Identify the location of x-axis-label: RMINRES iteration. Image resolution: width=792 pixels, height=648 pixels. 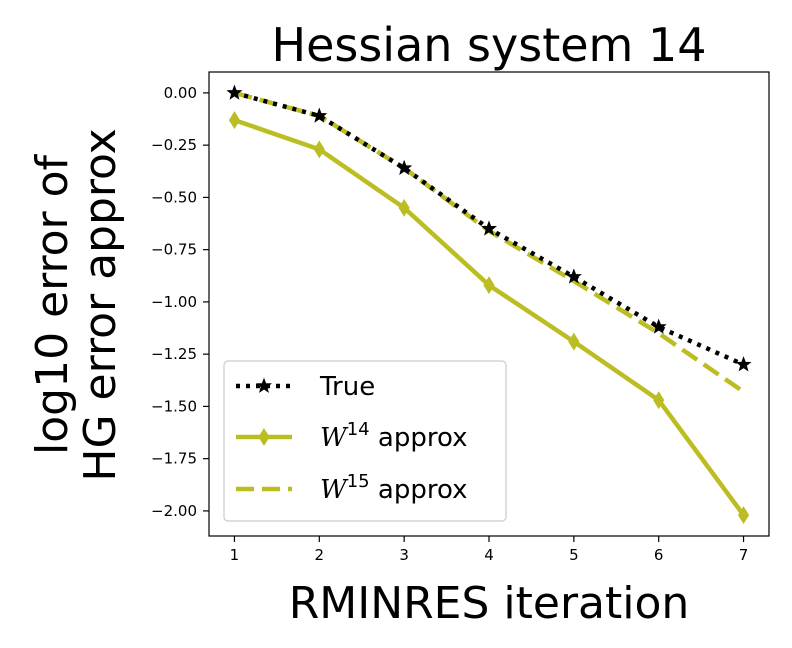
(489, 603).